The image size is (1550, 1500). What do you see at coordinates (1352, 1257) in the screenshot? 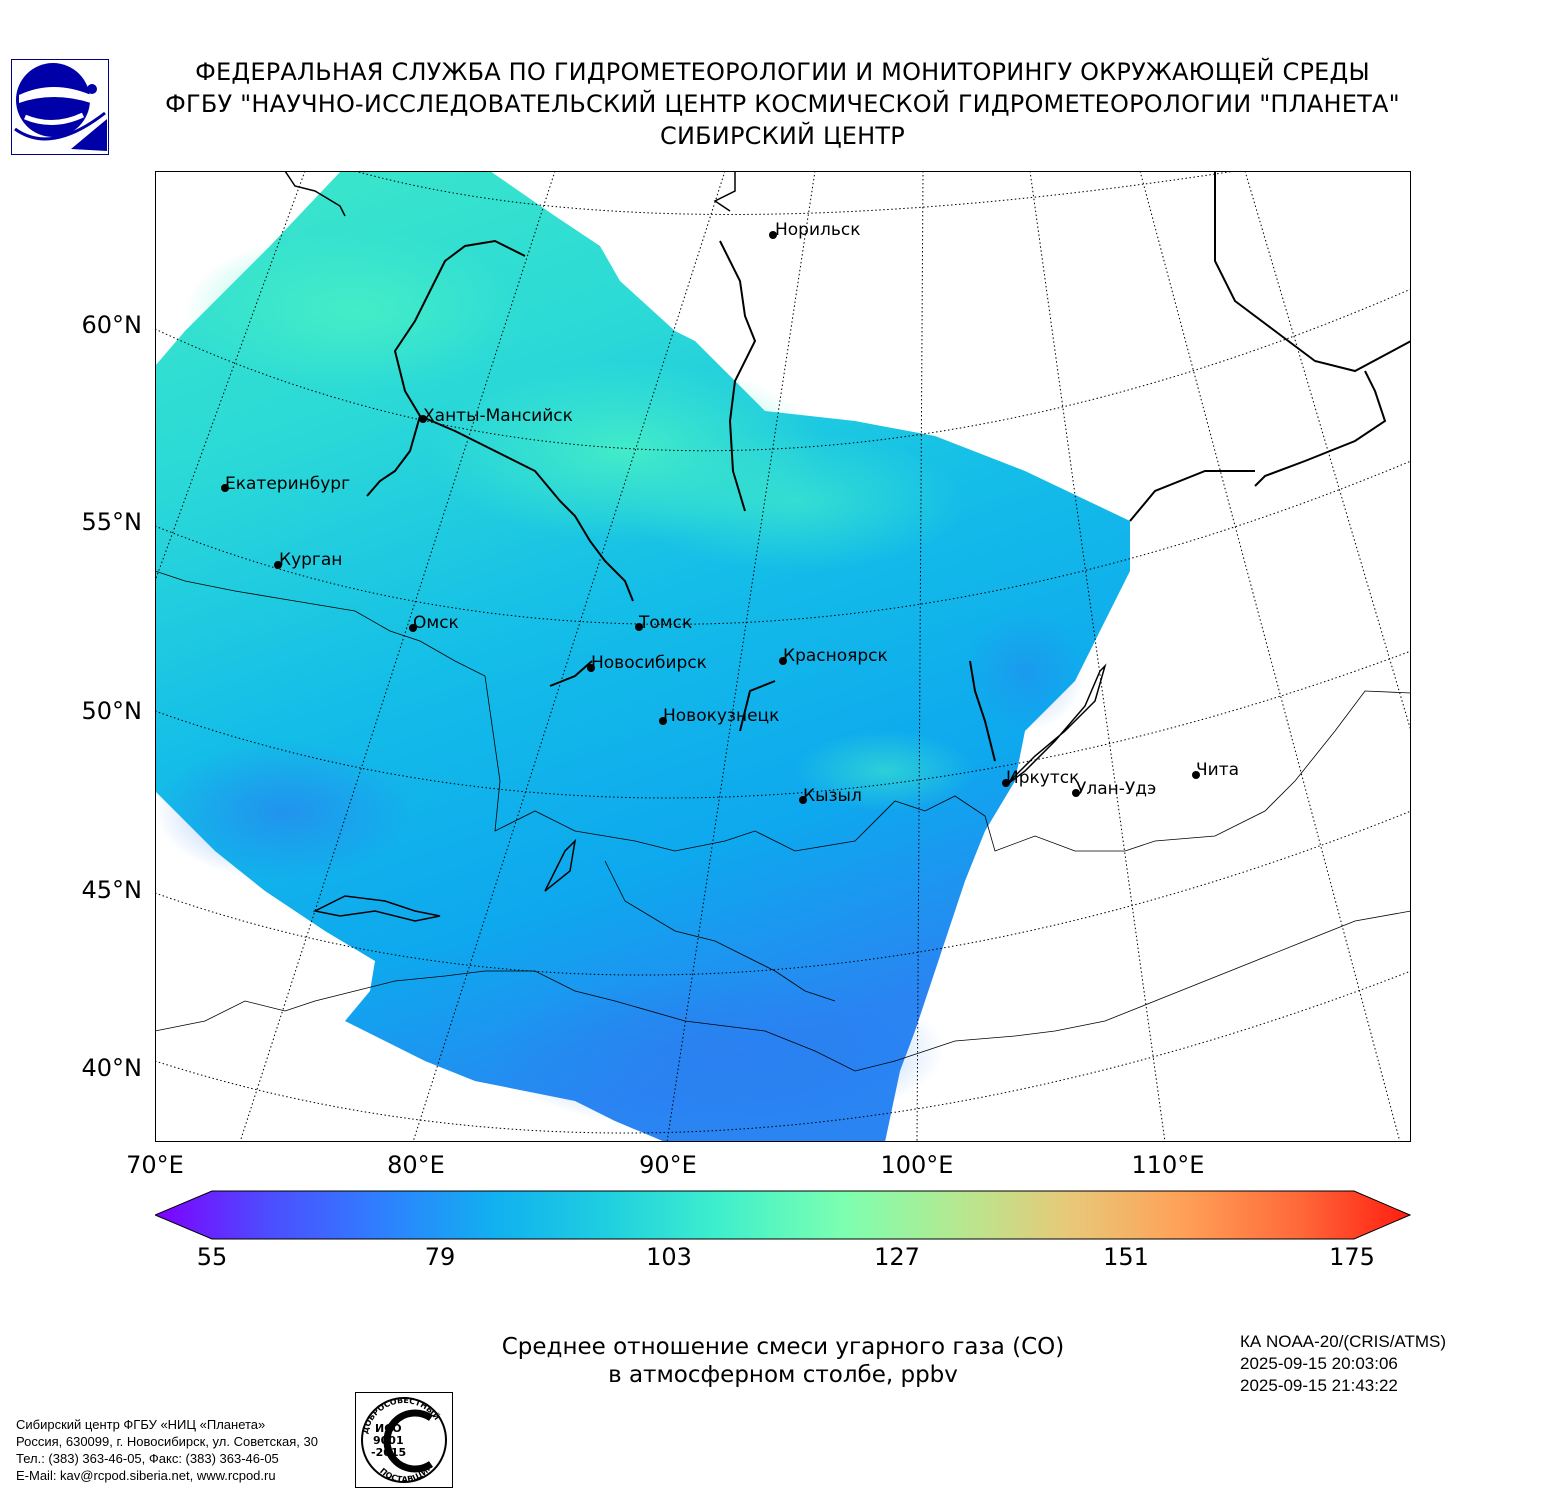
I see `colorbar-tick-175: 175` at bounding box center [1352, 1257].